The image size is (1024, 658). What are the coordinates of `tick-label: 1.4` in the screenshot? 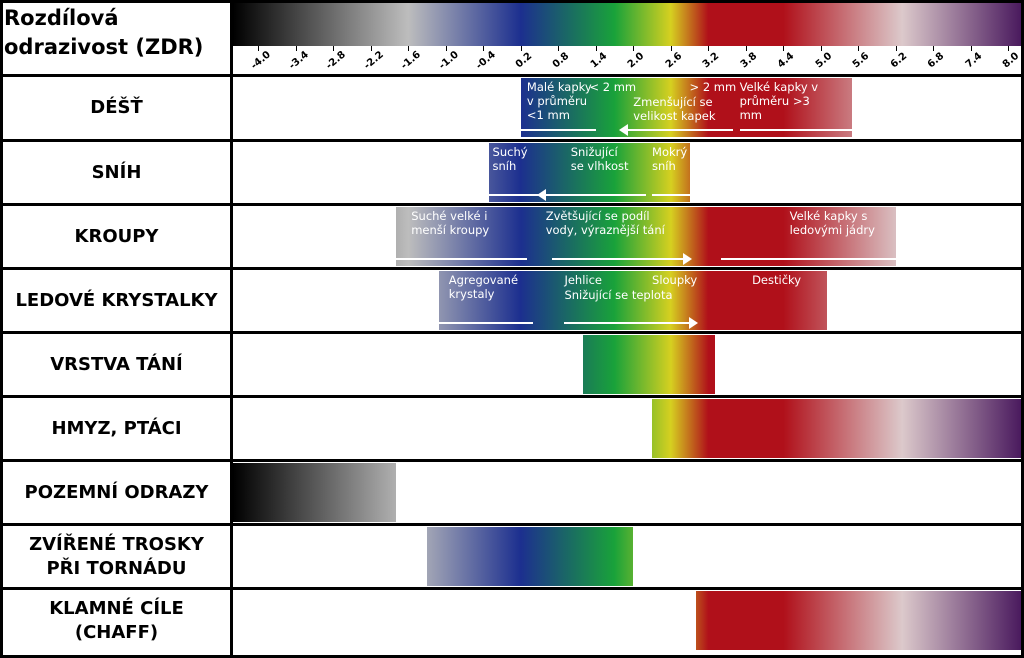 It's located at (599, 60).